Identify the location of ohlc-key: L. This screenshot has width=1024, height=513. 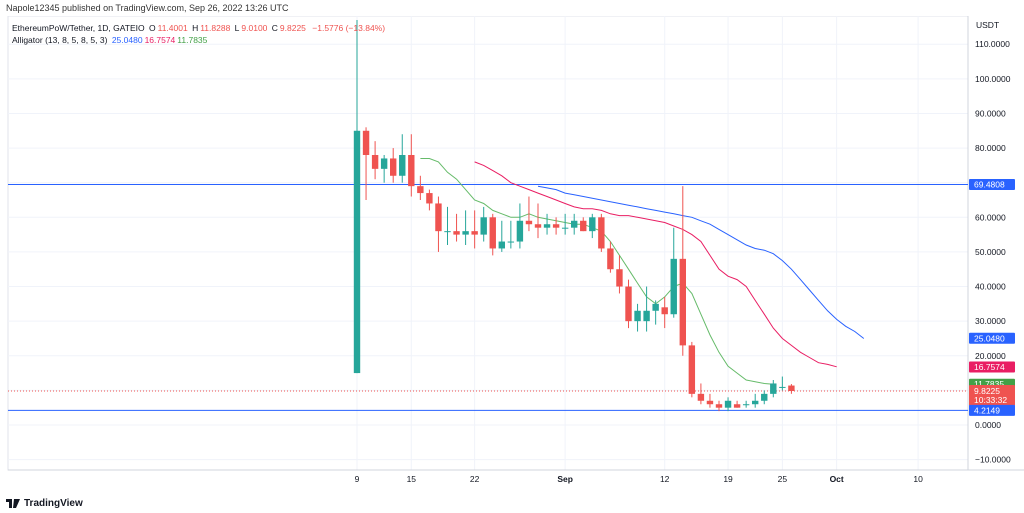
(236, 28).